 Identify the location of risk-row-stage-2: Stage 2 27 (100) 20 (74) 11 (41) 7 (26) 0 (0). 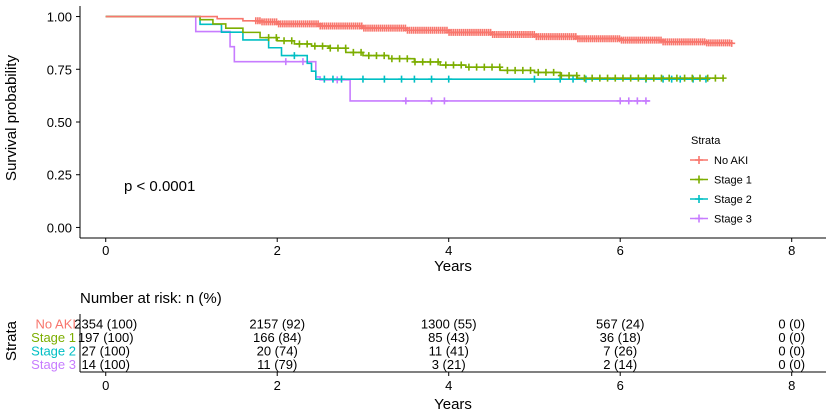
(418, 351).